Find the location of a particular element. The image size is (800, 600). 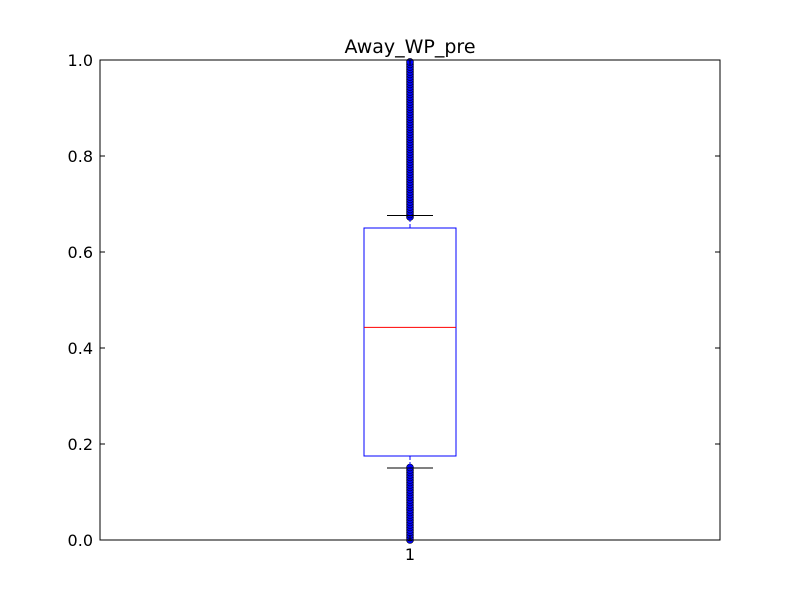

y-tick-label: 1.0 is located at coordinates (80, 60).